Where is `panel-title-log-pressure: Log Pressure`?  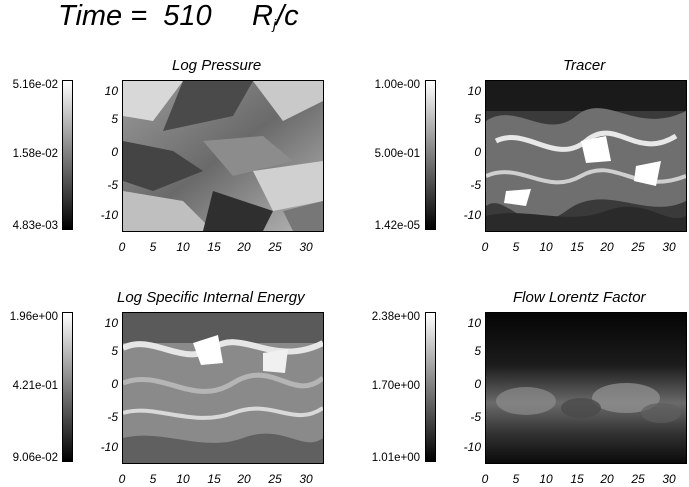
panel-title-log-pressure: Log Pressure is located at coordinates (217, 65).